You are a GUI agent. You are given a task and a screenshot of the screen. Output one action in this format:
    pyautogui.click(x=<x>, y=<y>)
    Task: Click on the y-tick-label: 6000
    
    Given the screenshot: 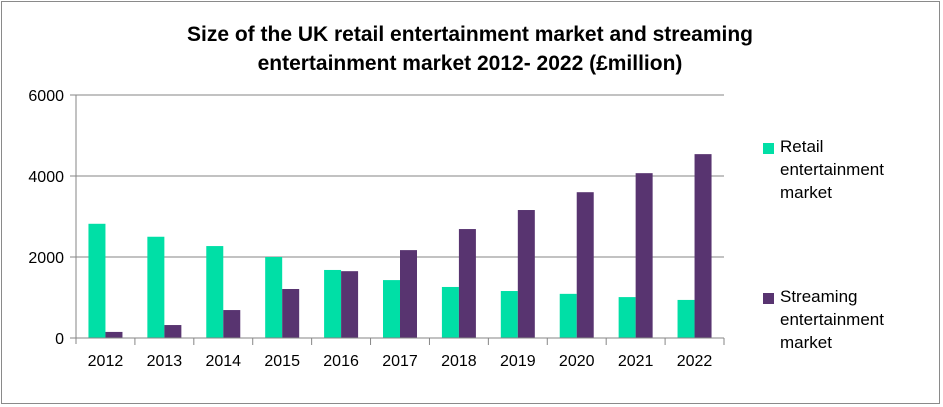 What is the action you would take?
    pyautogui.click(x=46, y=96)
    